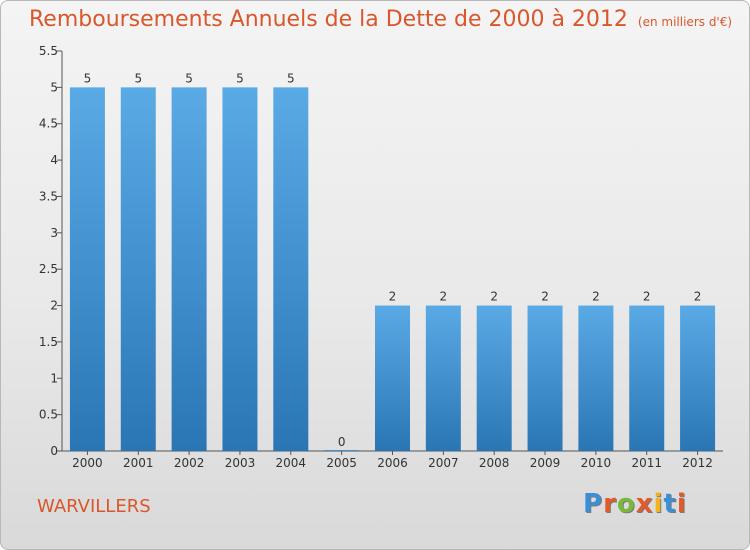 Image resolution: width=750 pixels, height=550 pixels. What do you see at coordinates (644, 504) in the screenshot?
I see `logo-letter: x` at bounding box center [644, 504].